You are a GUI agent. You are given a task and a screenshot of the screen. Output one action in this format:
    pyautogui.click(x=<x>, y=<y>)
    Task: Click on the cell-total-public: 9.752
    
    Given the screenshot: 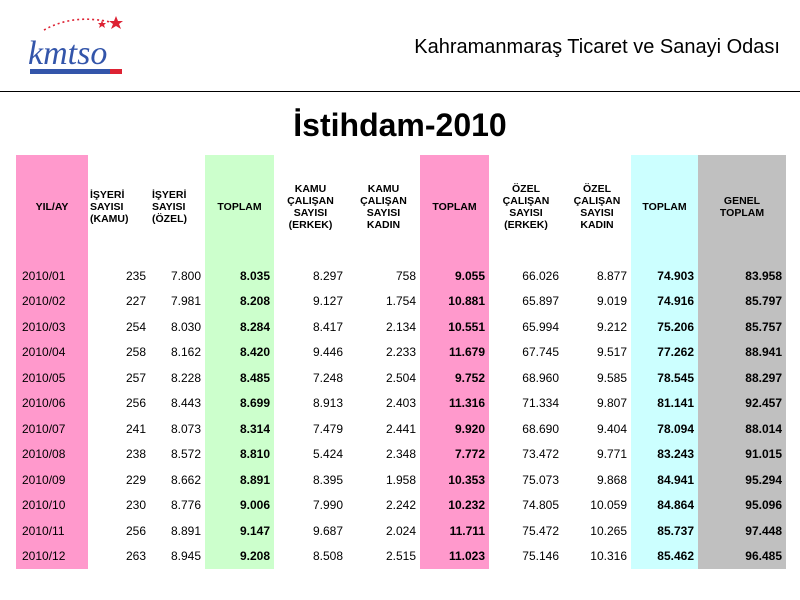 What is the action you would take?
    pyautogui.click(x=454, y=378)
    